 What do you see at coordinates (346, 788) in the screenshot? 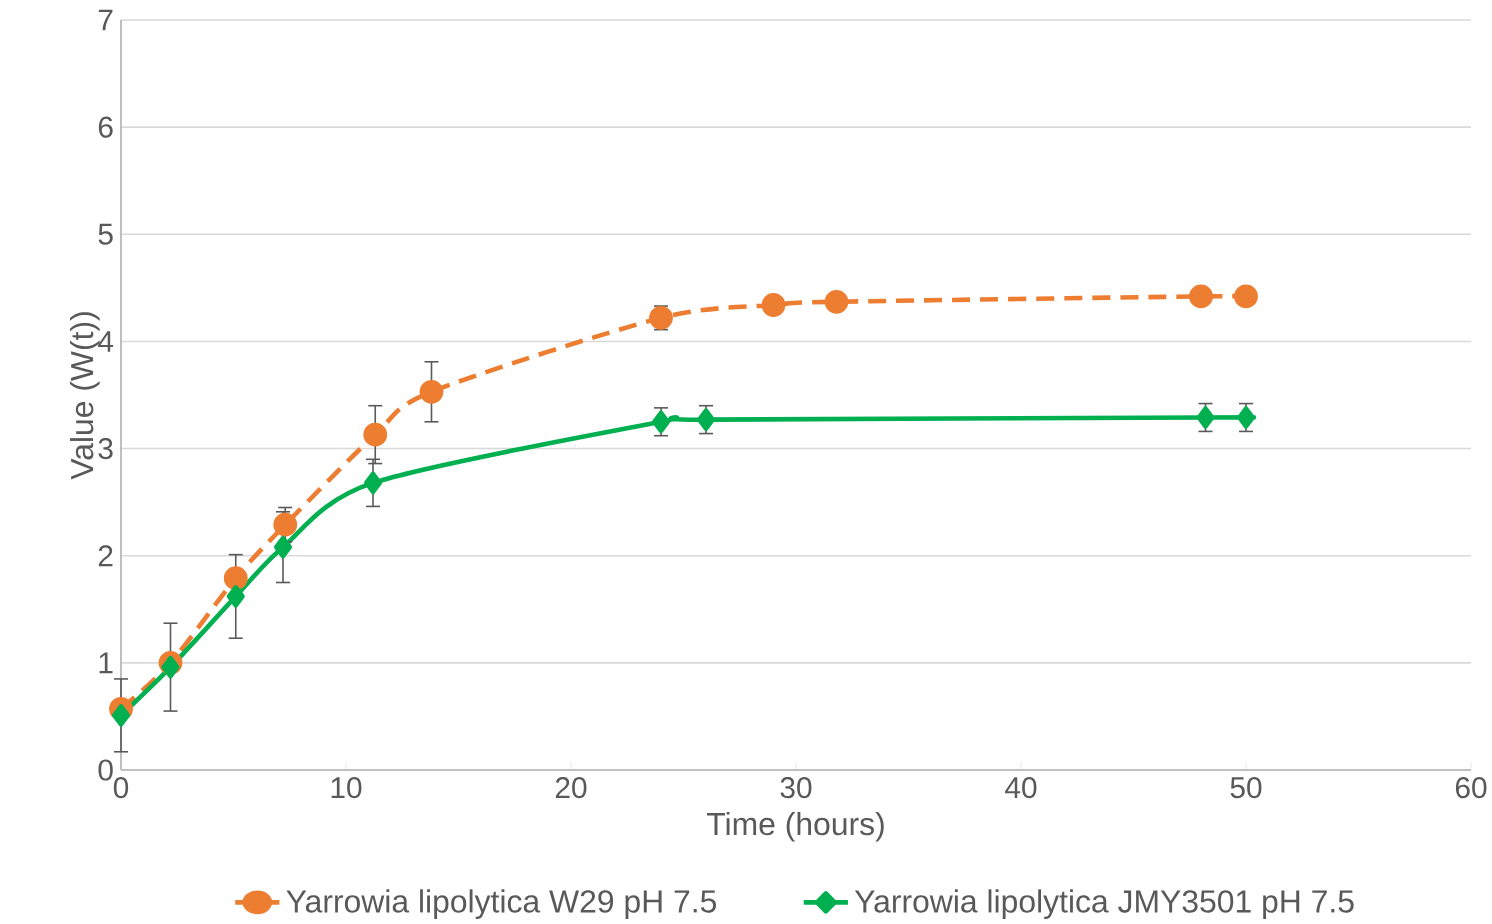
I see `x-tick-label: 10` at bounding box center [346, 788].